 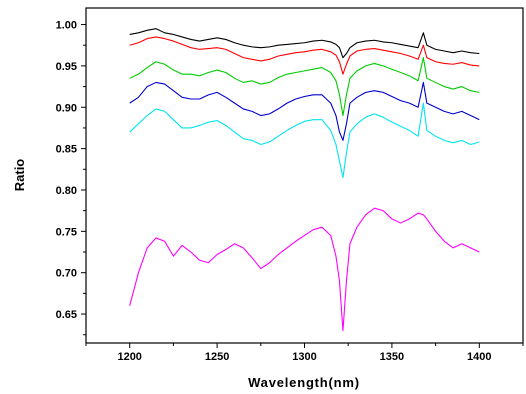 What do you see at coordinates (66, 108) in the screenshot?
I see `y-tick-label: 0.90` at bounding box center [66, 108].